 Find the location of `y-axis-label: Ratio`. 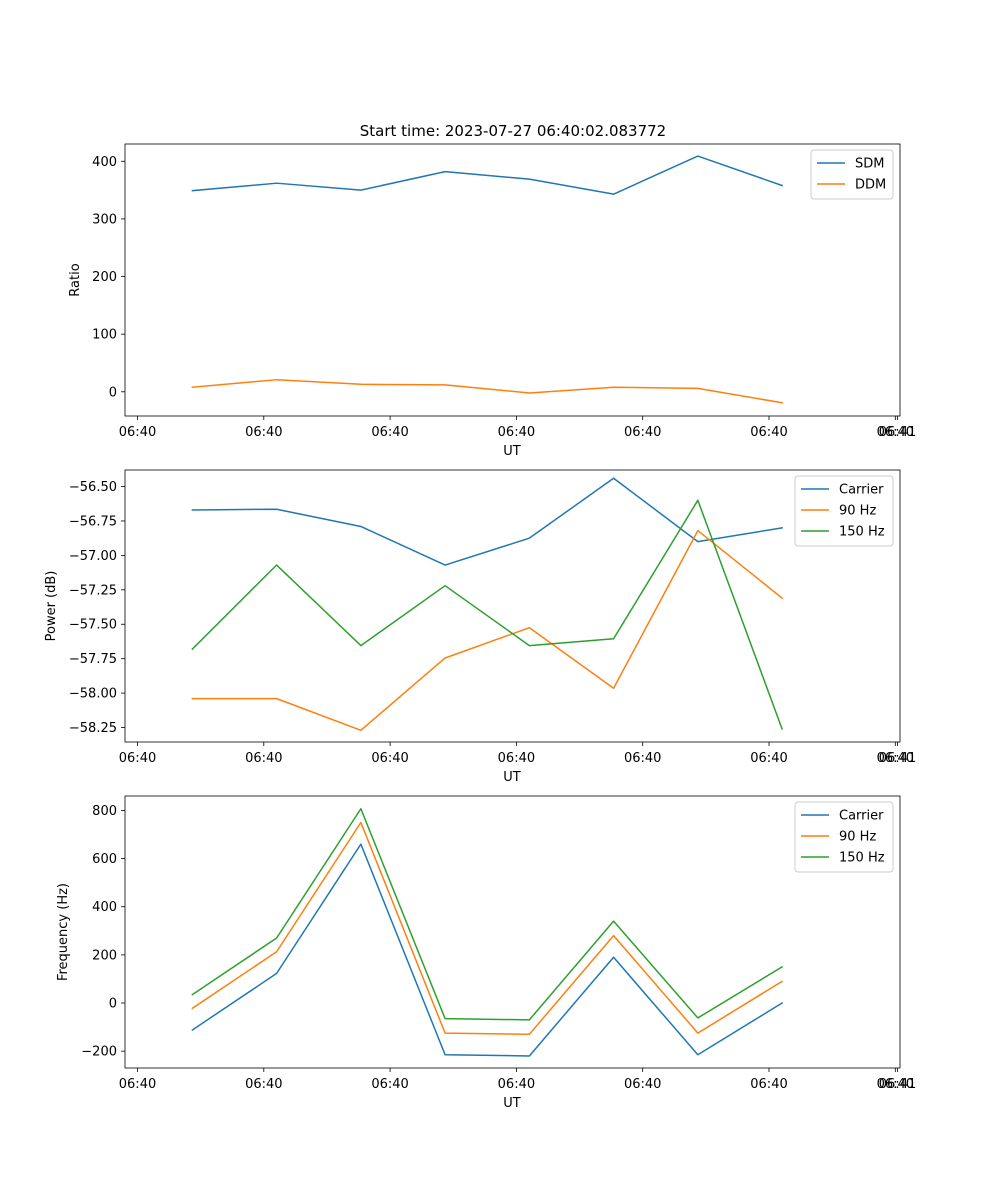

y-axis-label: Ratio is located at coordinates (75, 279).